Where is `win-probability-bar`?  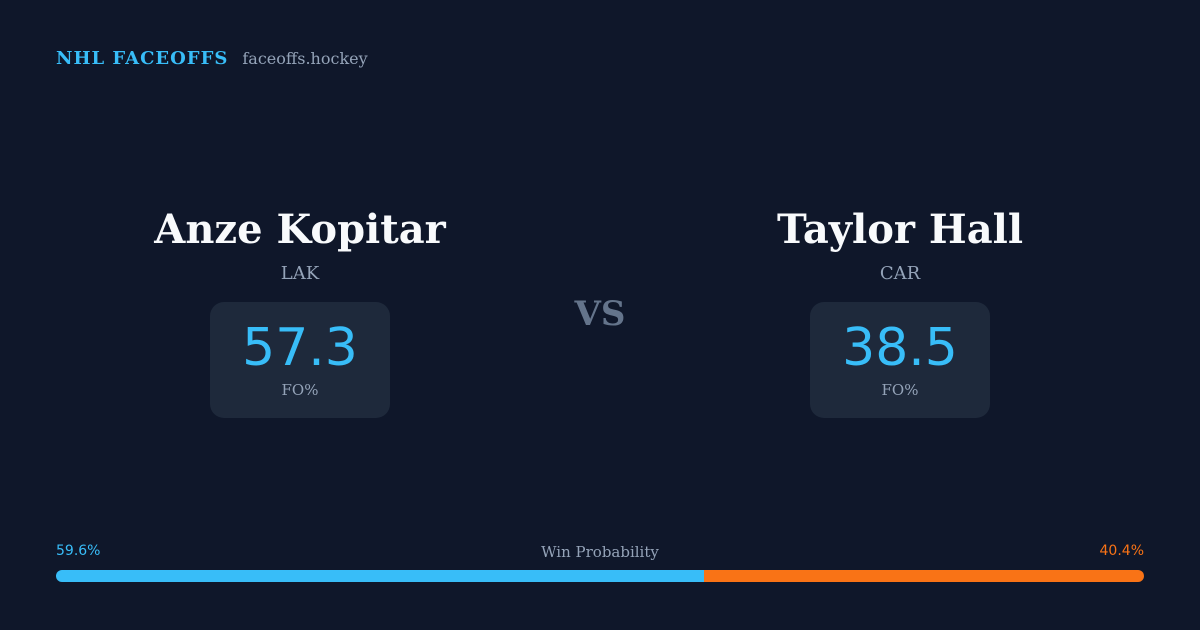 win-probability-bar is located at coordinates (600, 576).